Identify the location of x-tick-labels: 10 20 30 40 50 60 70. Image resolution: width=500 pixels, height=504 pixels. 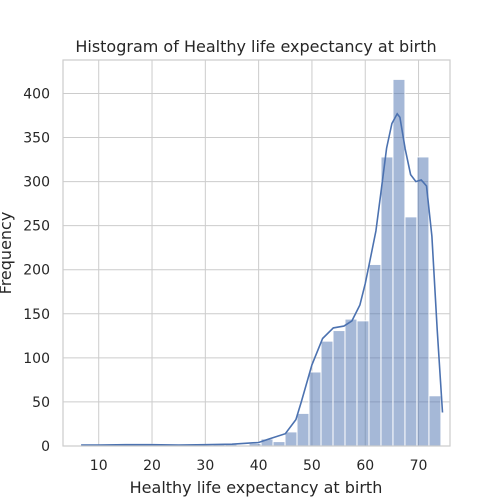
(259, 466).